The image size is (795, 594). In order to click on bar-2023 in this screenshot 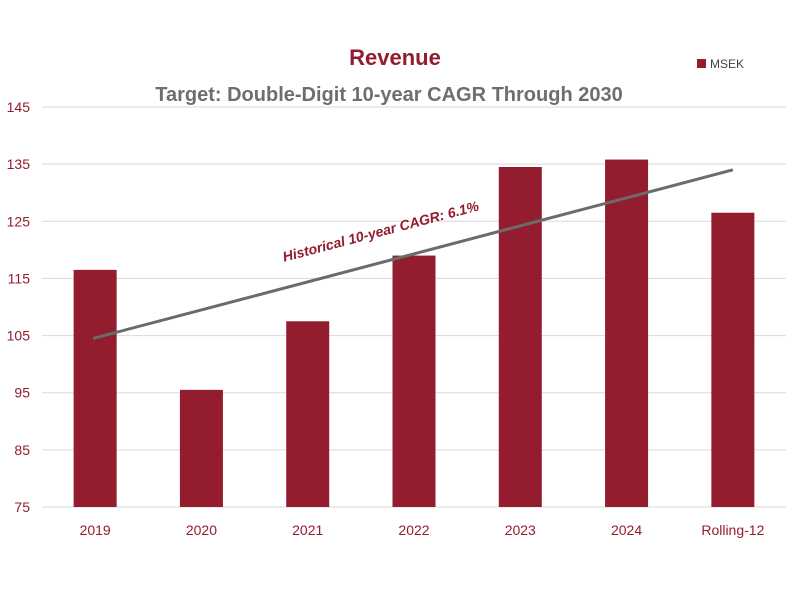, I will do `click(520, 337)`.